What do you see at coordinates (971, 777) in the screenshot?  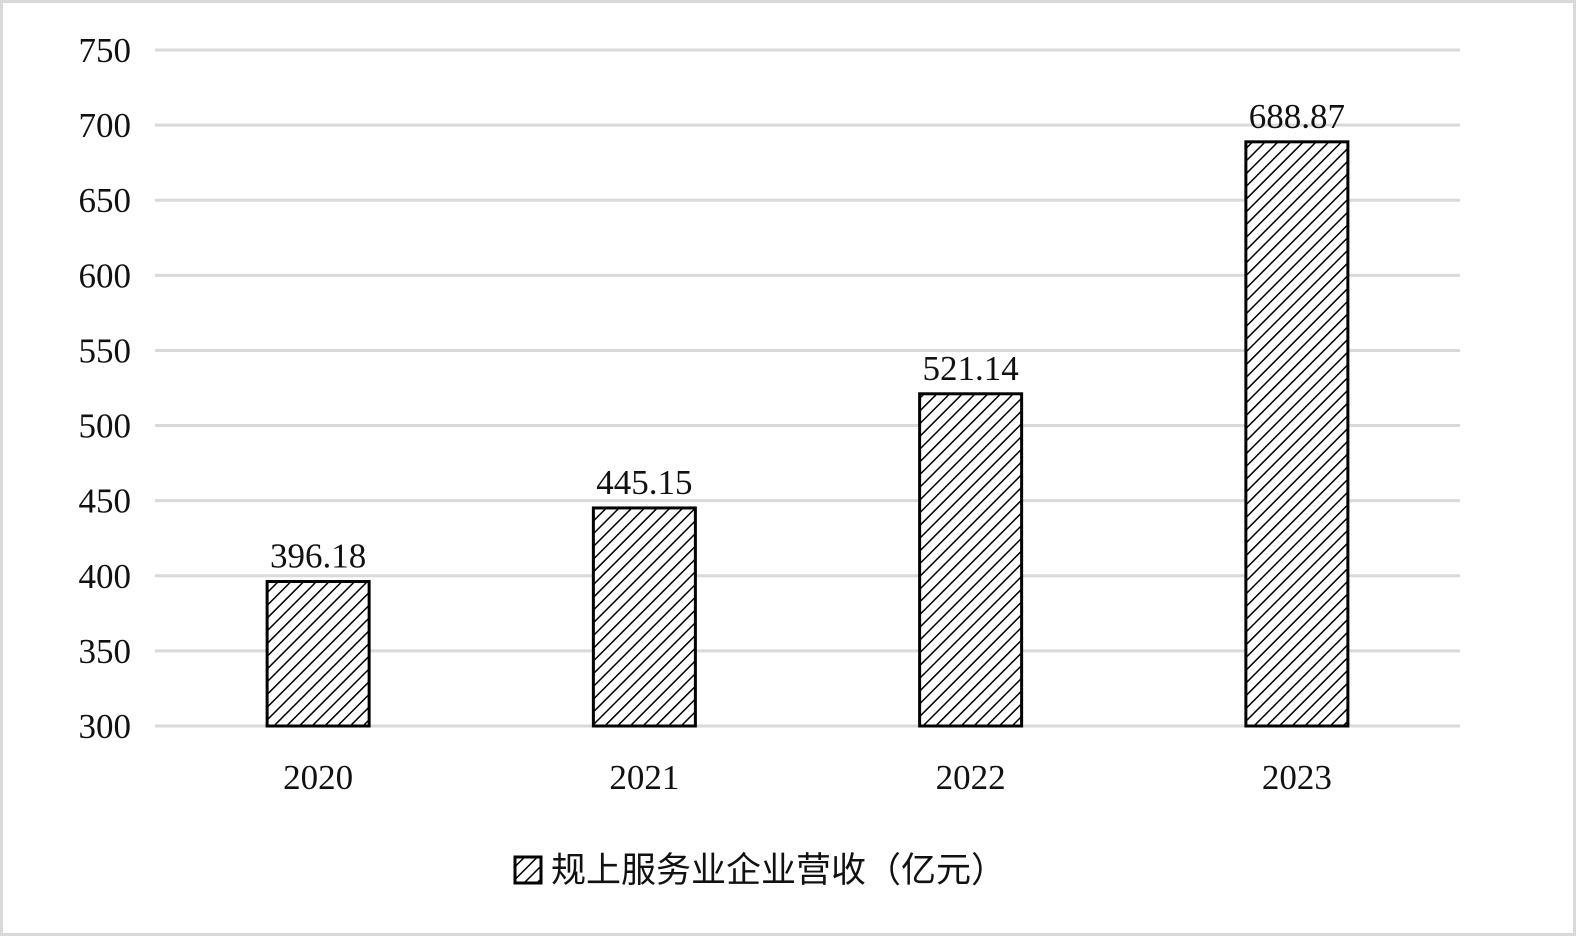 I see `x-category-label: 2022` at bounding box center [971, 777].